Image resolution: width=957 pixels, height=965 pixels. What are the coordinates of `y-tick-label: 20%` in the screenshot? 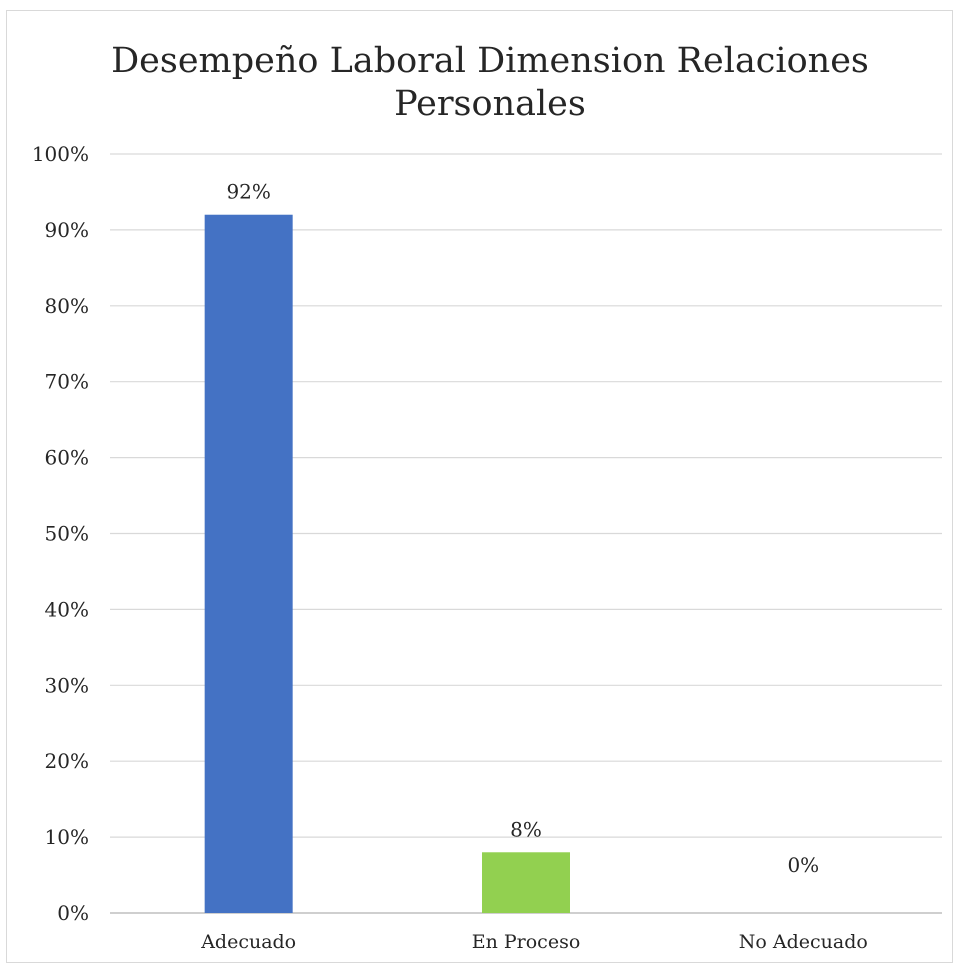 It's located at (67, 761).